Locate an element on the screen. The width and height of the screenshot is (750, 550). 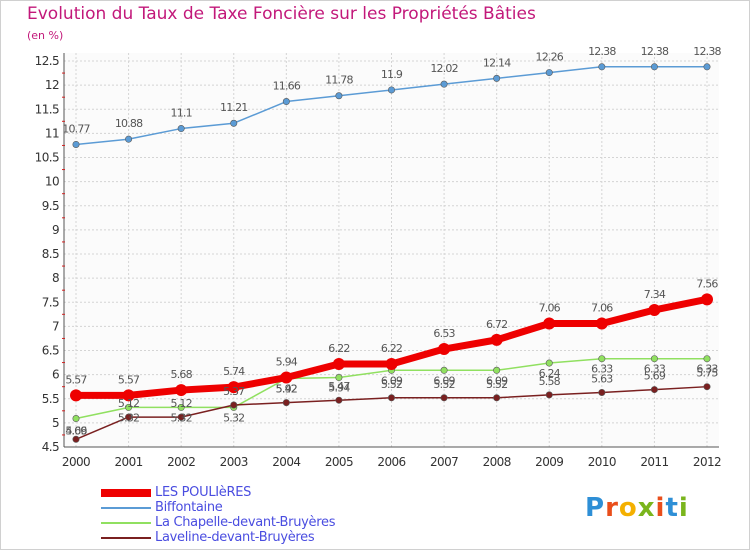
x-tick-label: 2000 is located at coordinates (76, 462).